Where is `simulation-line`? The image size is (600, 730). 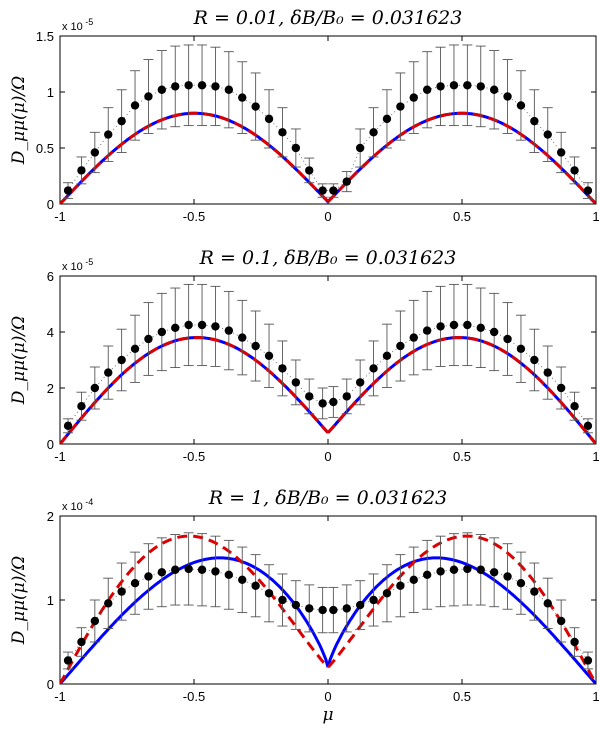
simulation-line is located at coordinates (328, 375).